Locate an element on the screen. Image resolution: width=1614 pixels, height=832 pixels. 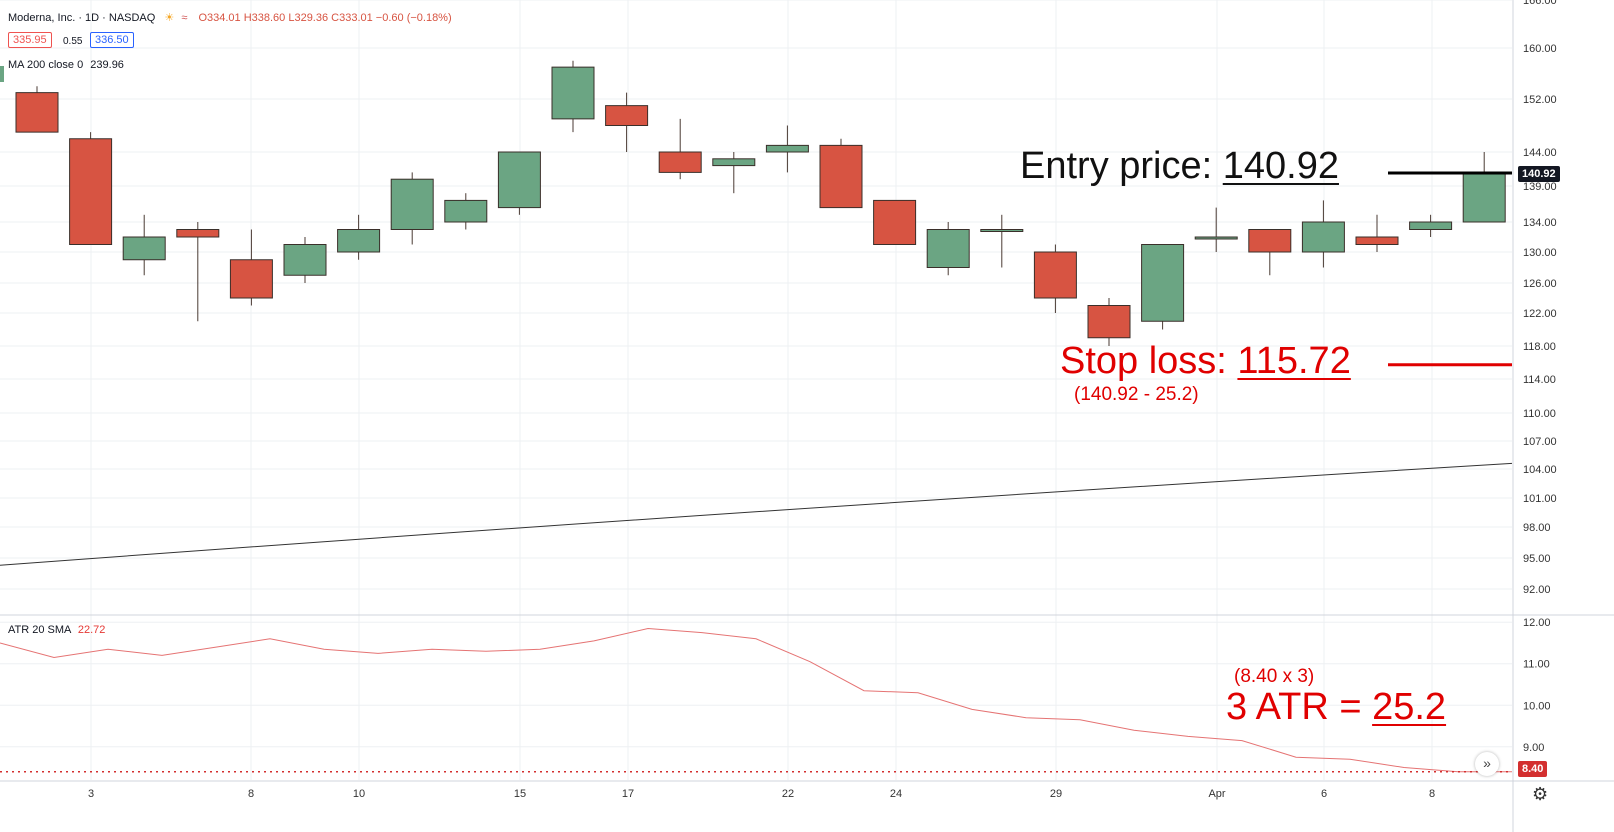
atr-price-tag: 8.40 is located at coordinates (1533, 769).